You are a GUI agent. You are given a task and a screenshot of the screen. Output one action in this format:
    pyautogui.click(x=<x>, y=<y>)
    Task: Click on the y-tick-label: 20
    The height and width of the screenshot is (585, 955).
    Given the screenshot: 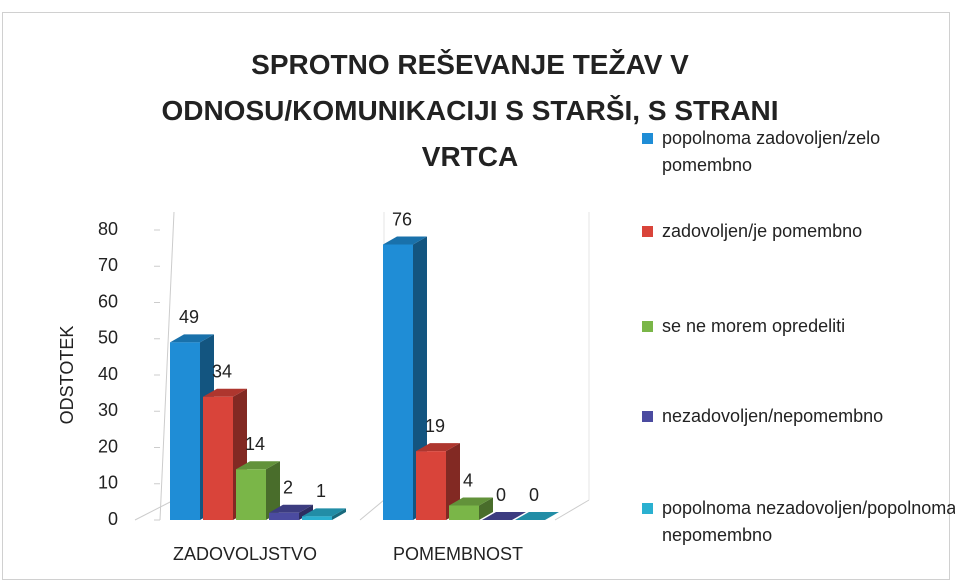 What is the action you would take?
    pyautogui.click(x=108, y=446)
    